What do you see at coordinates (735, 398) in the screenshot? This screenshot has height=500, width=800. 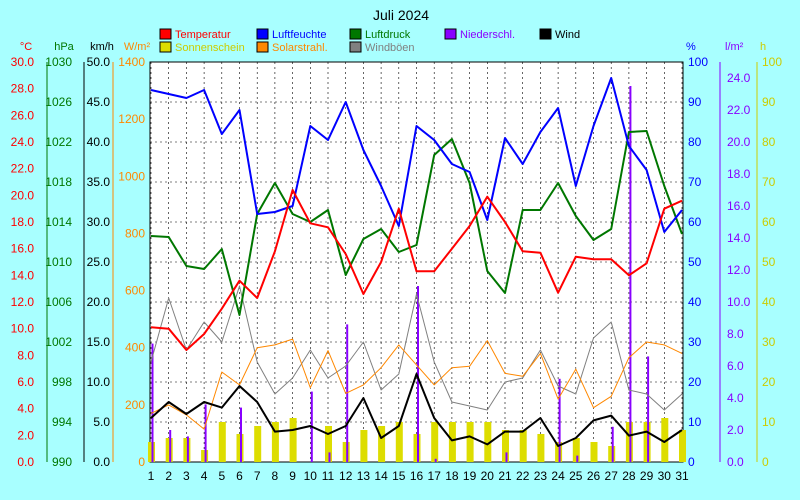 I see `lm2-tick-label: 4.0` at bounding box center [735, 398].